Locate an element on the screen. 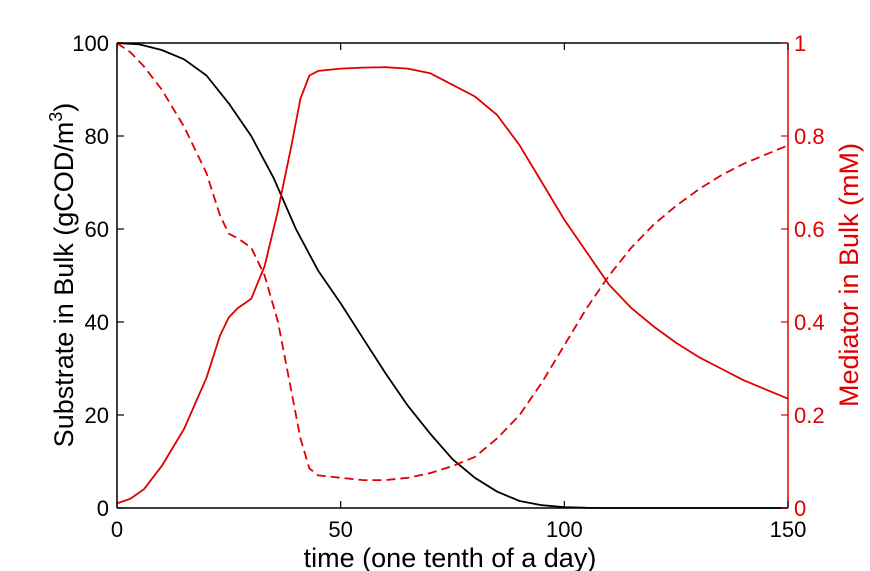  x-tick-label-3: 150 is located at coordinates (788, 529).